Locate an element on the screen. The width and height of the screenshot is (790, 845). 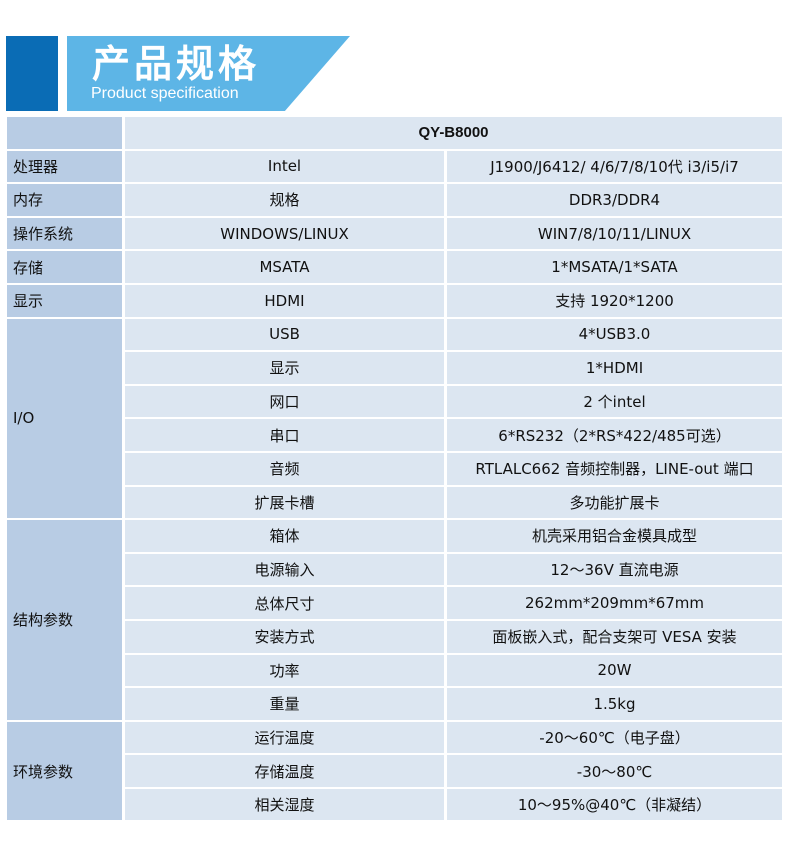
spec-value-cell: 1*HDMI is located at coordinates (614, 368).